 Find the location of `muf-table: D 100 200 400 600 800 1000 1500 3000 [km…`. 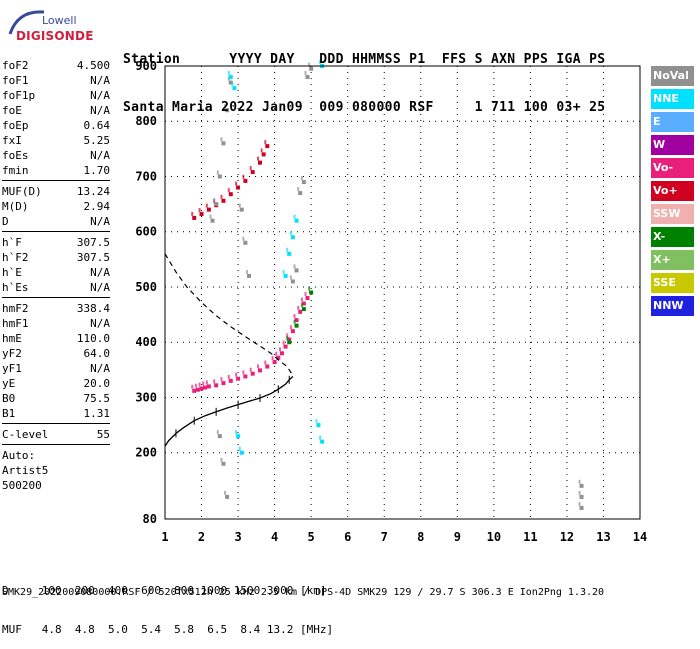

muf-table: D 100 200 400 600 800 1000 1500 3000 [km… is located at coordinates (167, 603).